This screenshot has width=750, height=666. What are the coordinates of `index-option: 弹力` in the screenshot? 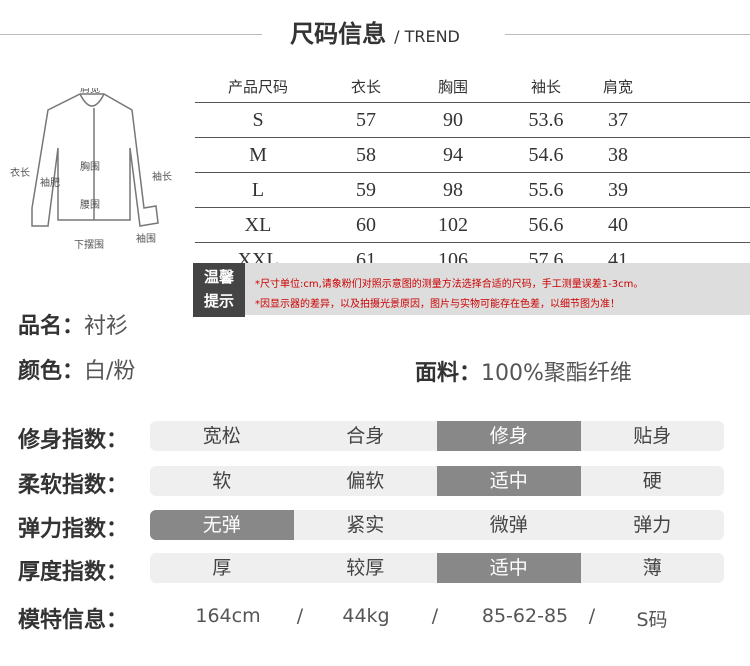 It's located at (652, 525).